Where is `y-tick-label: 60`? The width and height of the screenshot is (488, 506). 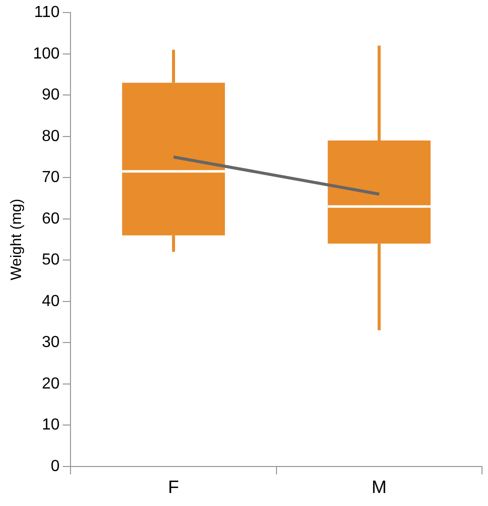
y-tick-label: 60 is located at coordinates (51, 219).